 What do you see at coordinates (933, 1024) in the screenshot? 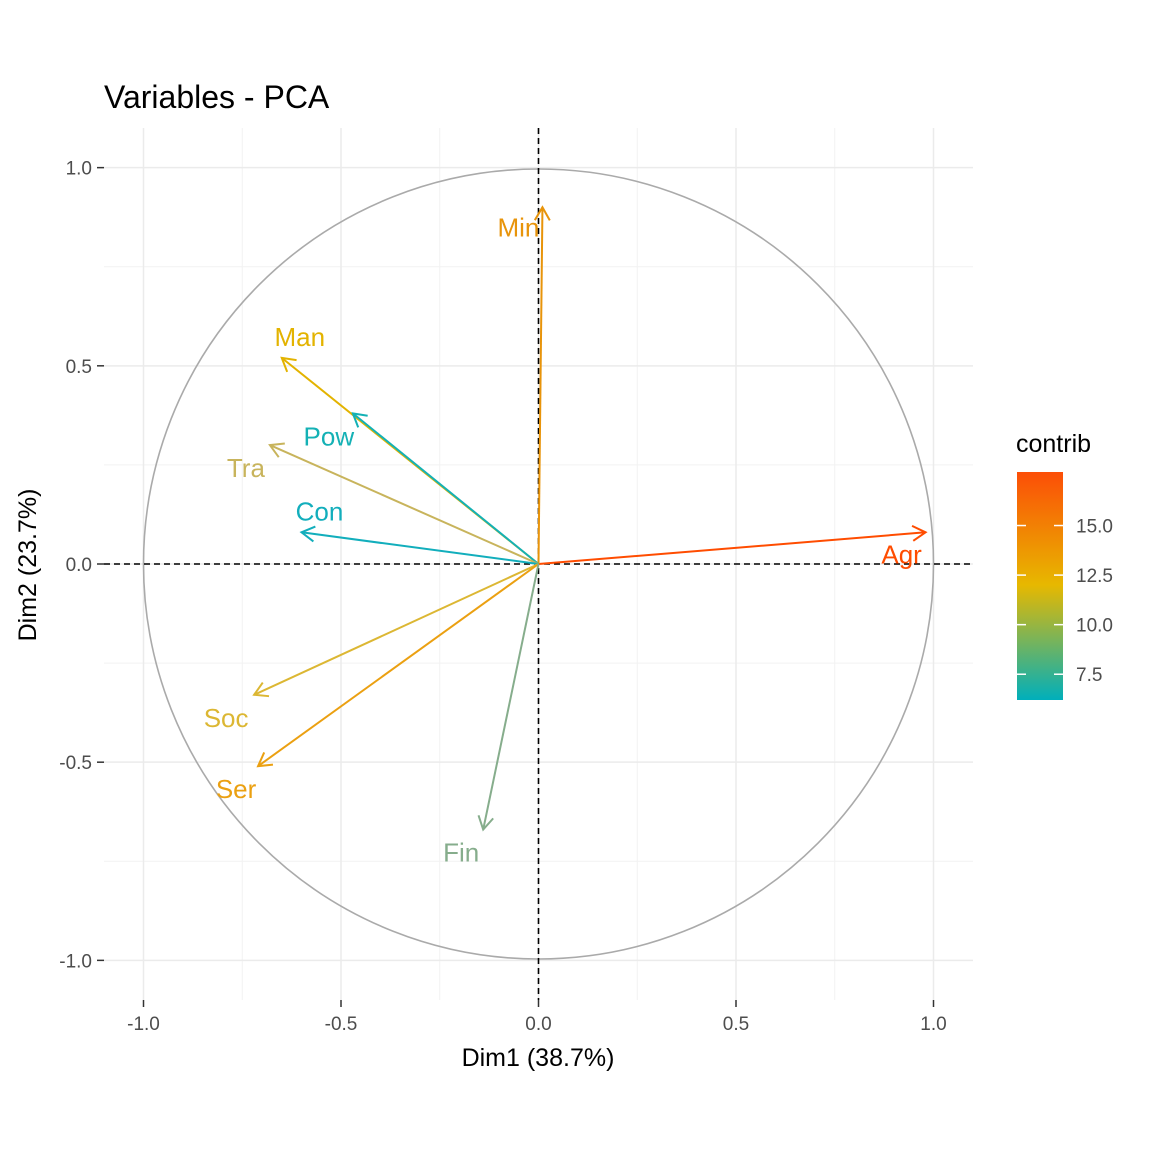
I see `x-tick-label-4: 1.0` at bounding box center [933, 1024].